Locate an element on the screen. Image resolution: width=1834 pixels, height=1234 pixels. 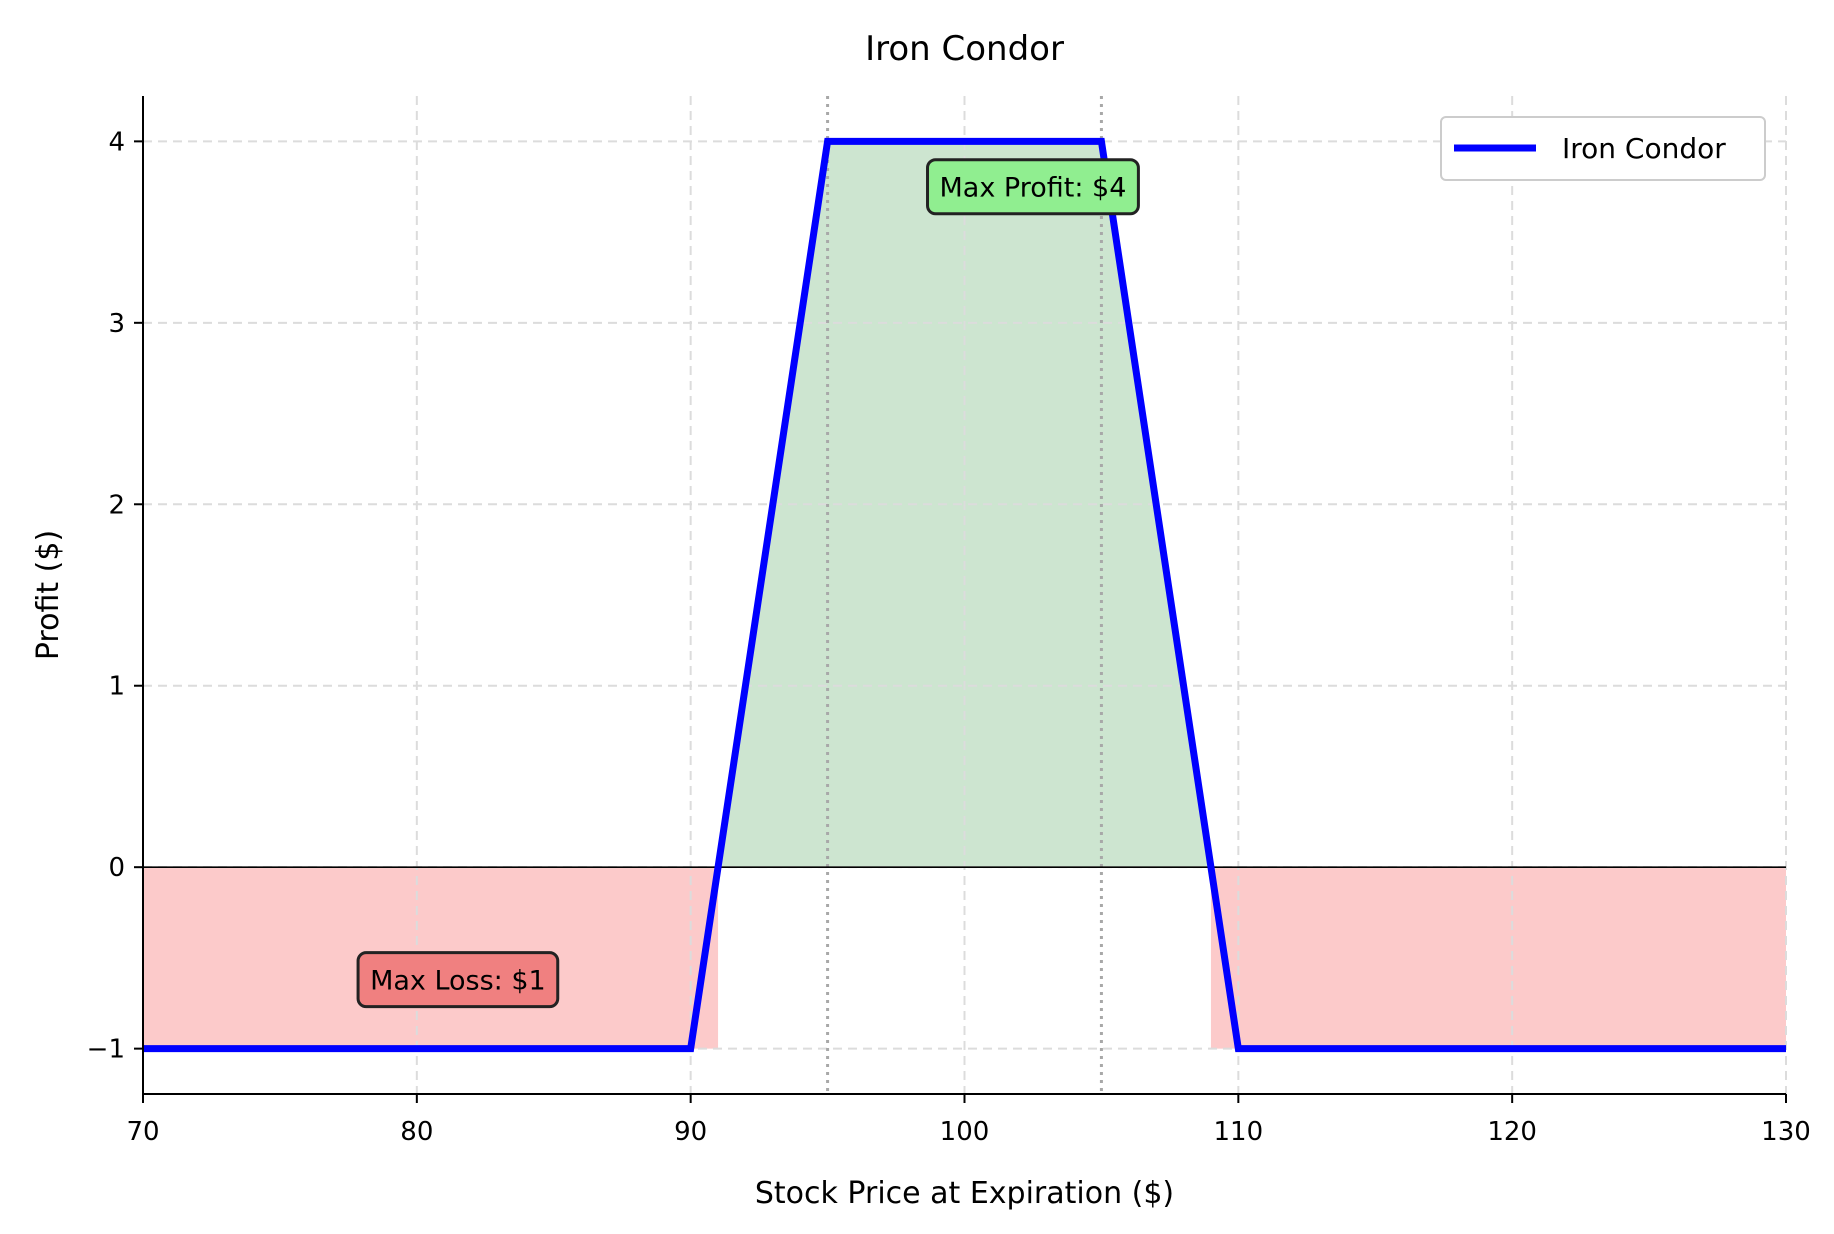
chart-title: Iron Condor is located at coordinates (964, 49).